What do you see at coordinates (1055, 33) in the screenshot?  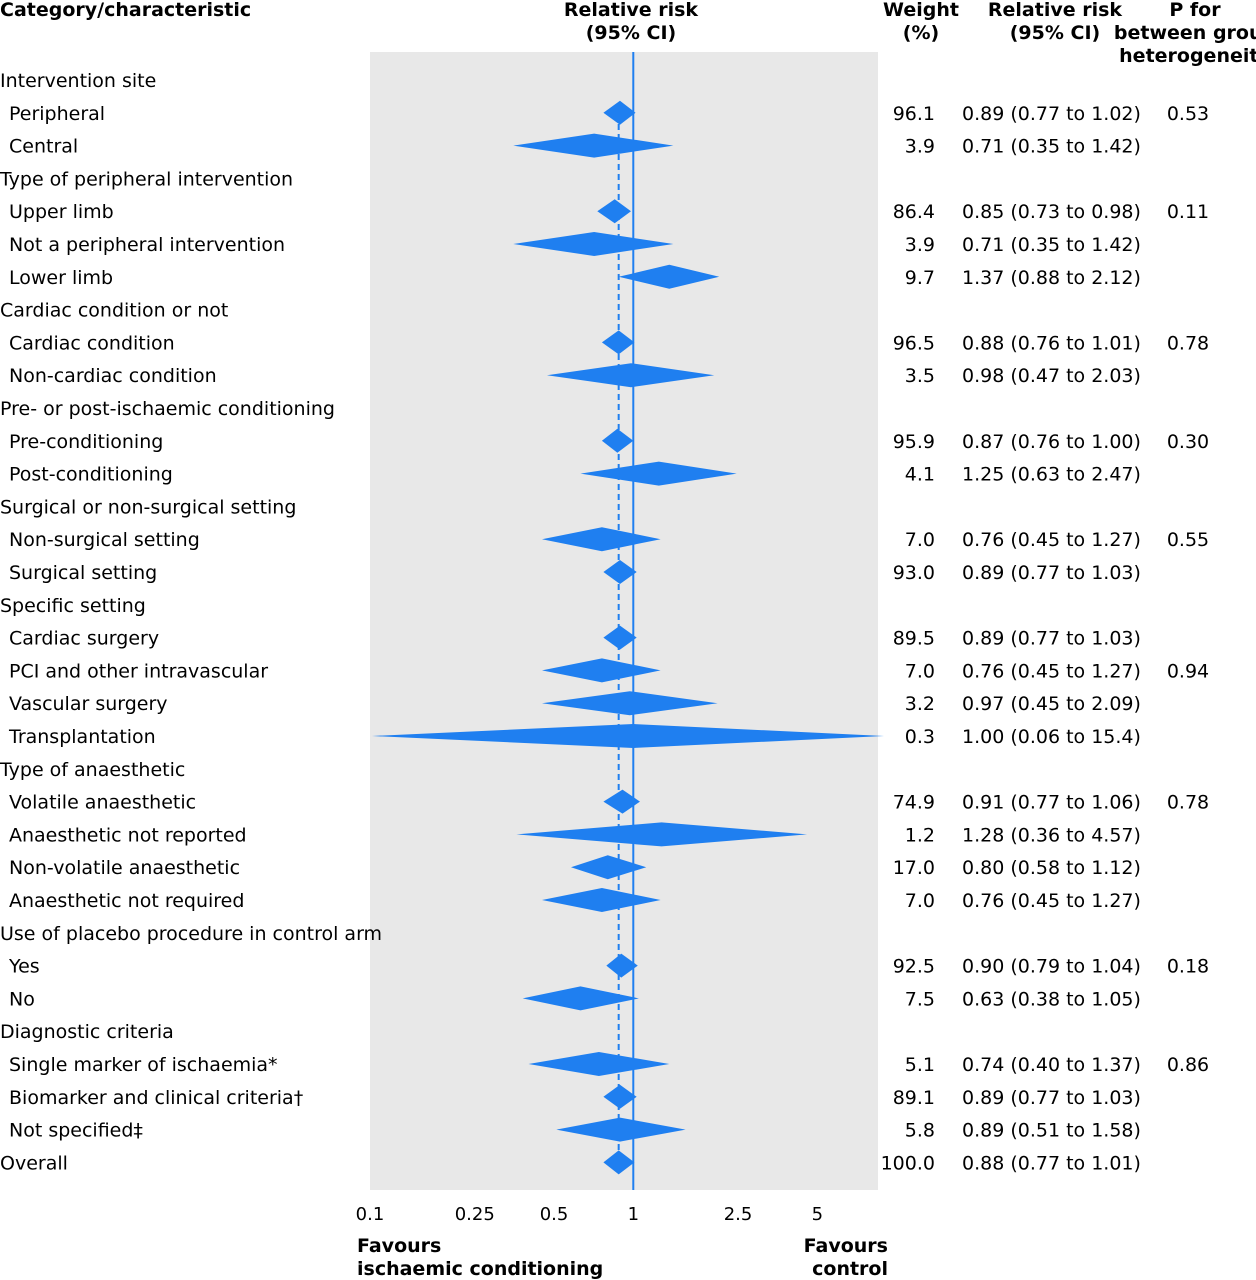 I see `header-rr-text-line: (95% CI)` at bounding box center [1055, 33].